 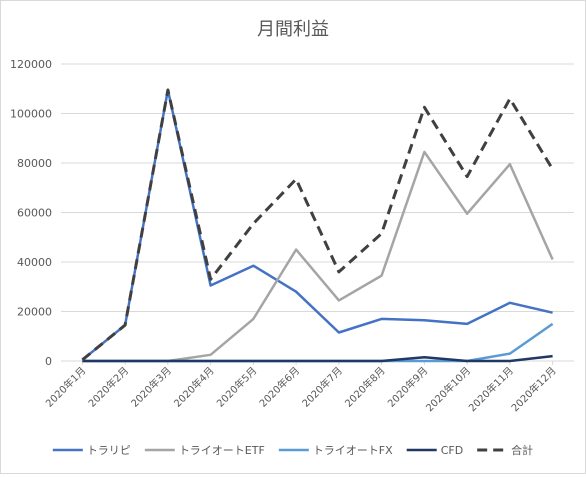 What do you see at coordinates (31, 114) in the screenshot?
I see `y-tick-label: 100000` at bounding box center [31, 114].